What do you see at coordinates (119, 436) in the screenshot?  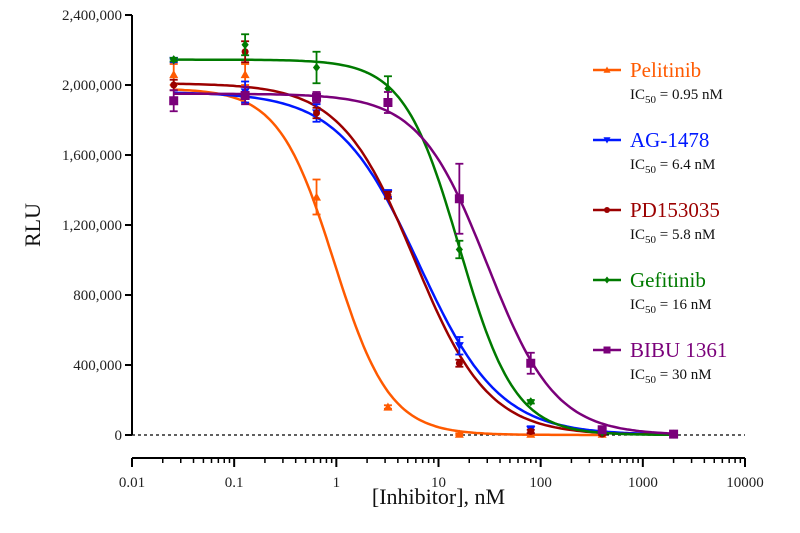 I see `y-tick-label: 0` at bounding box center [119, 436].